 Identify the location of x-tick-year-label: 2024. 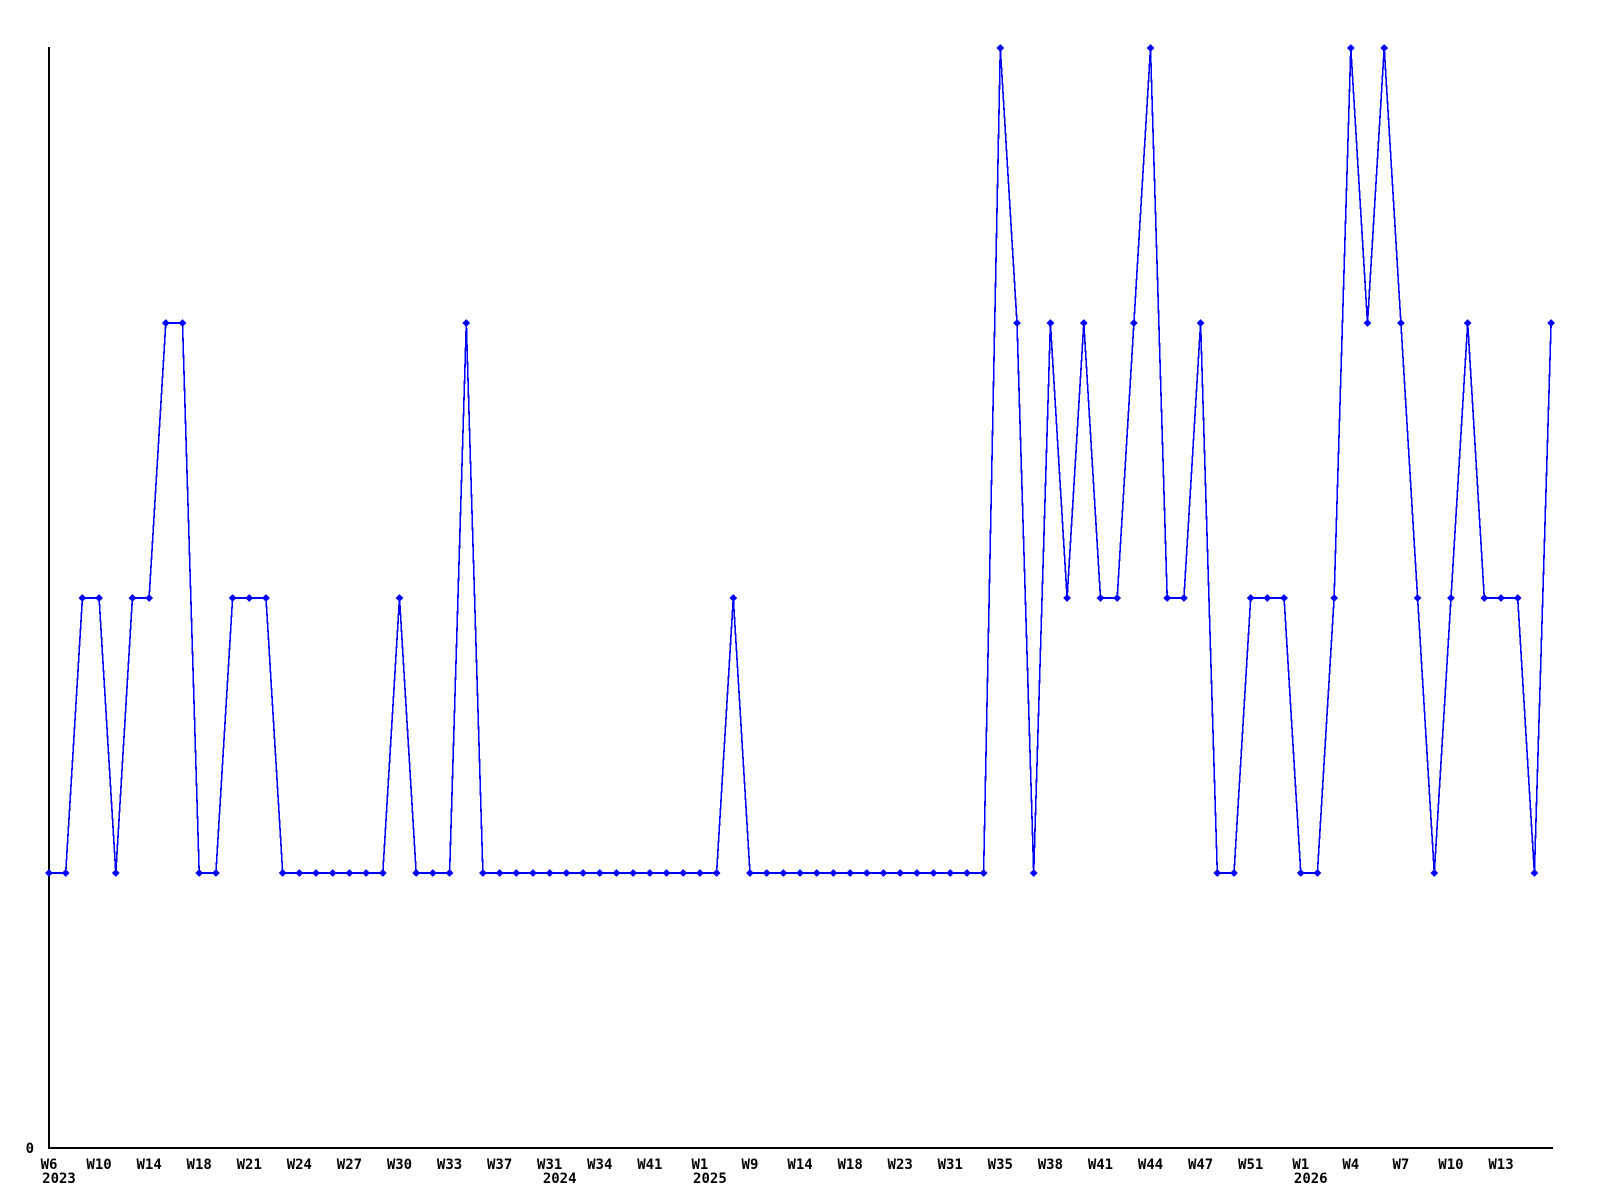
(560, 1179).